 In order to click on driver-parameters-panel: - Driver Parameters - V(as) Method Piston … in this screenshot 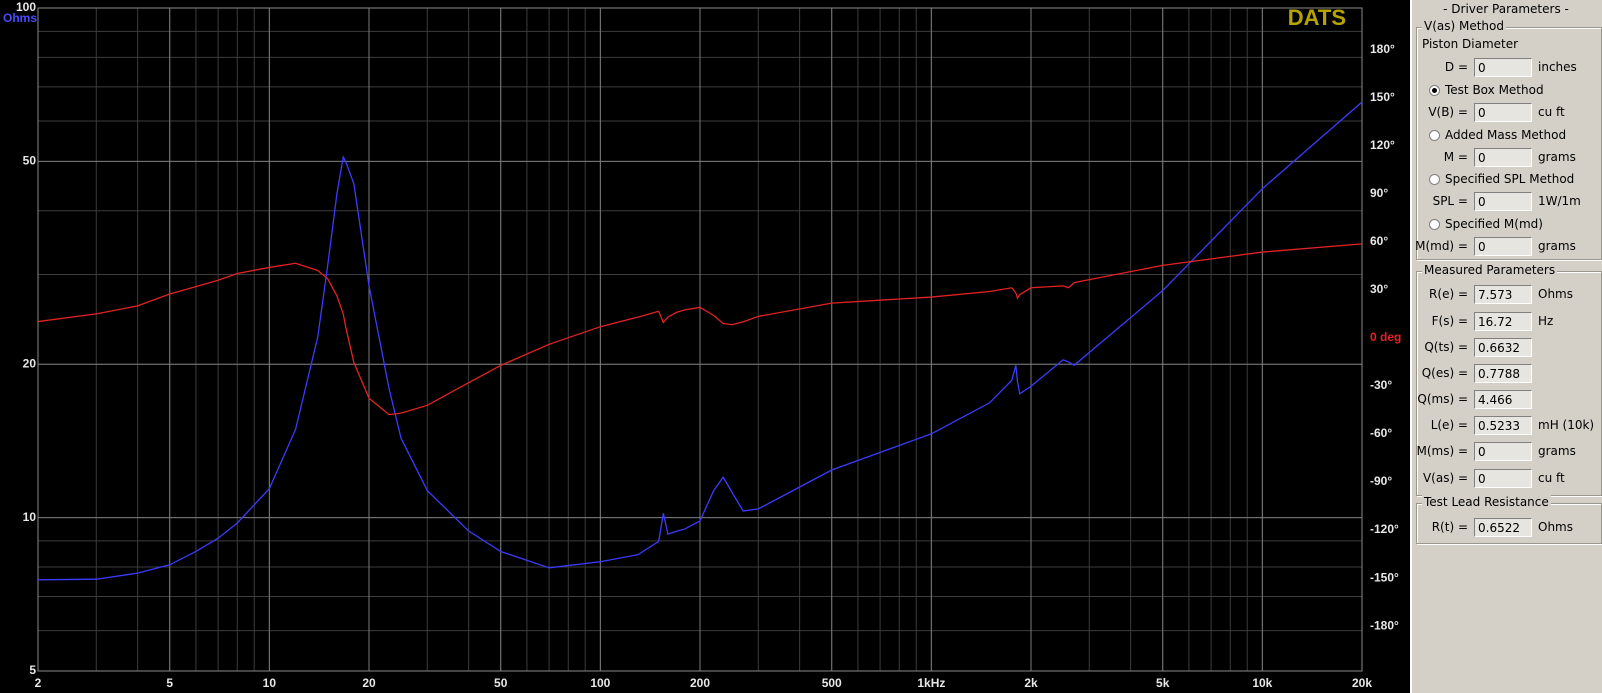, I will do `click(1506, 346)`.